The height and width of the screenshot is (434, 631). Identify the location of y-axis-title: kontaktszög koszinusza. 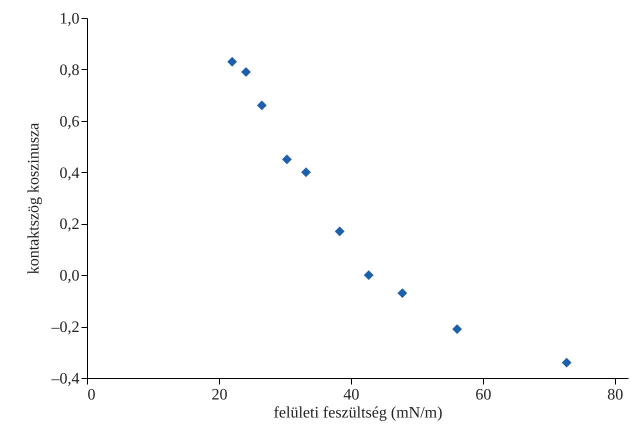
(34, 198).